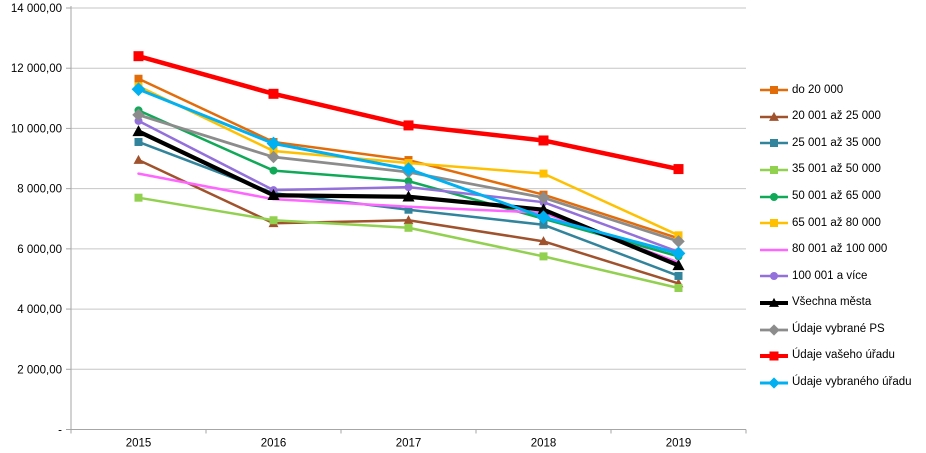 This screenshot has height=453, width=926. I want to click on series-marker-20-001-a-25-000-2018, so click(543, 241).